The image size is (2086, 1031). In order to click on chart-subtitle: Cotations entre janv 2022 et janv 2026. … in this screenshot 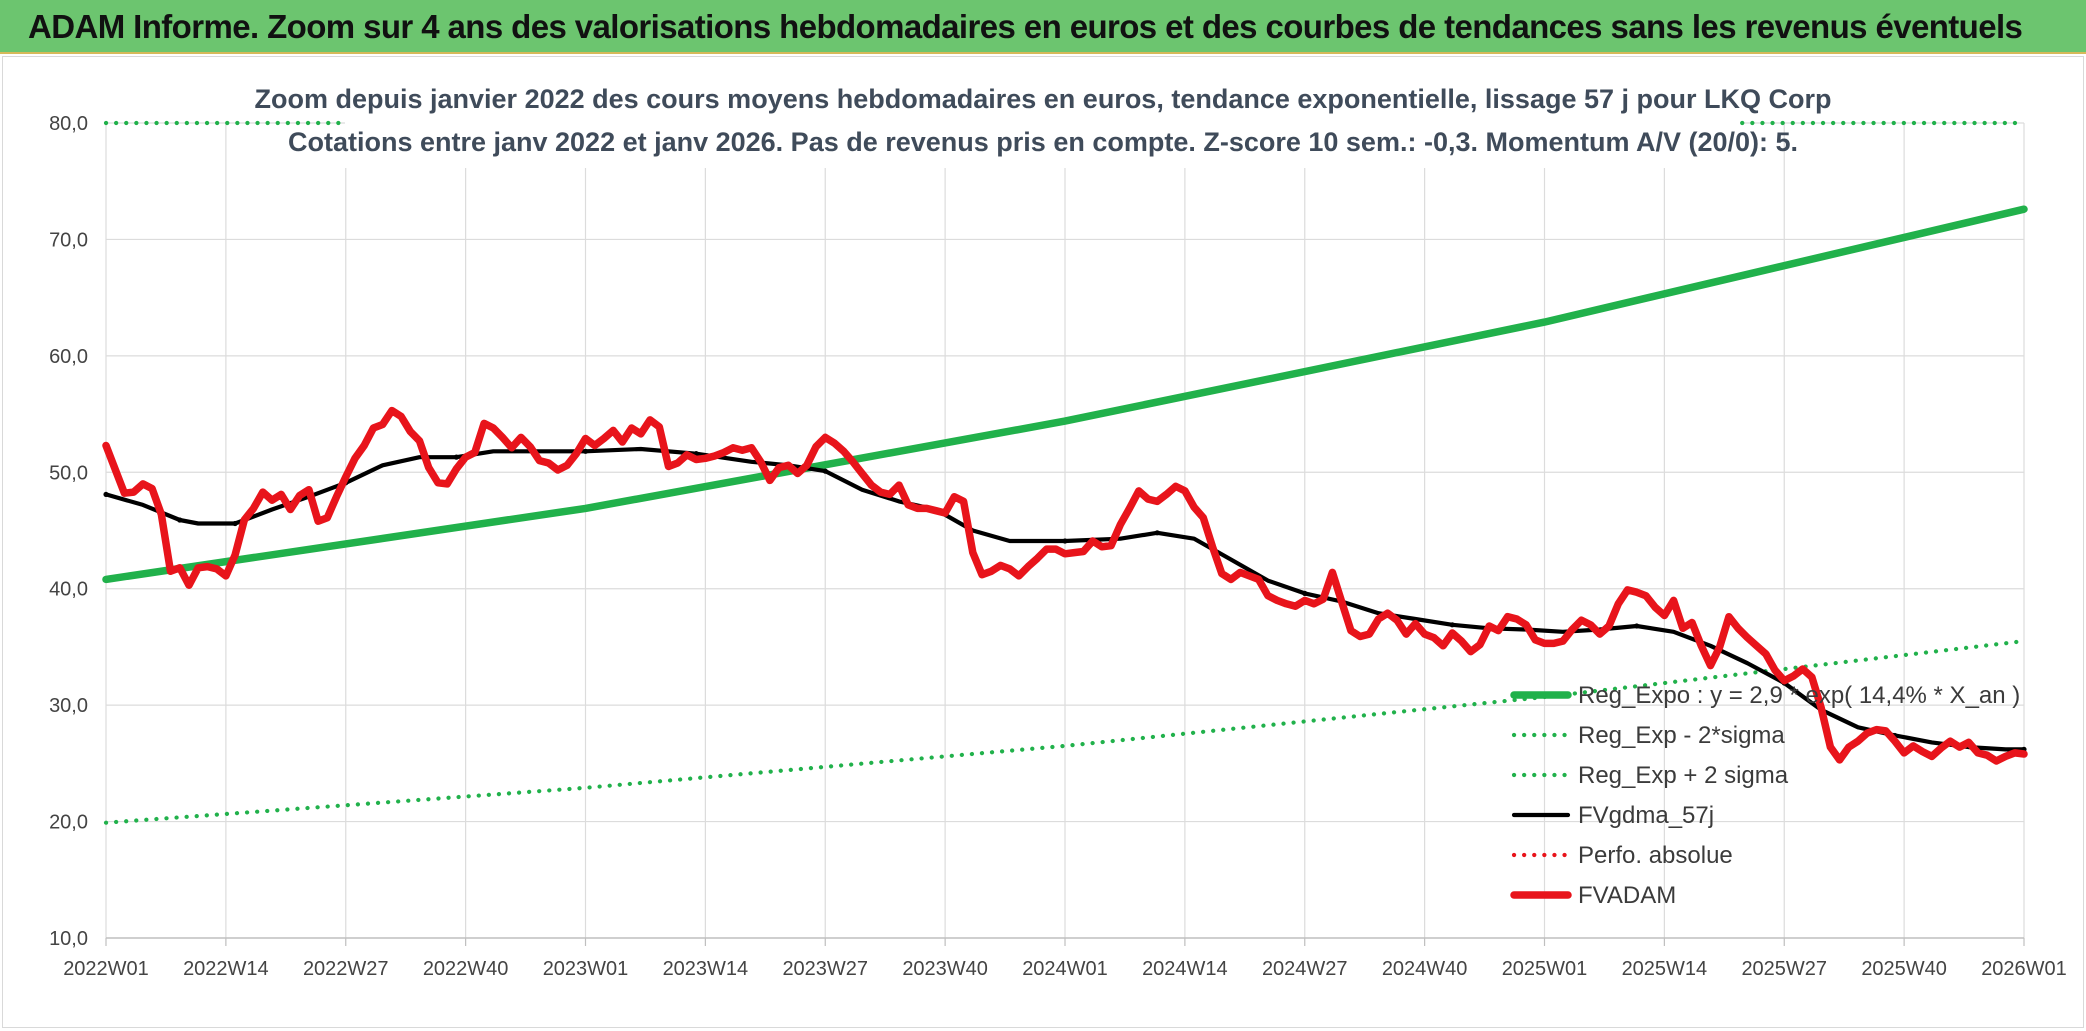, I will do `click(1043, 142)`.